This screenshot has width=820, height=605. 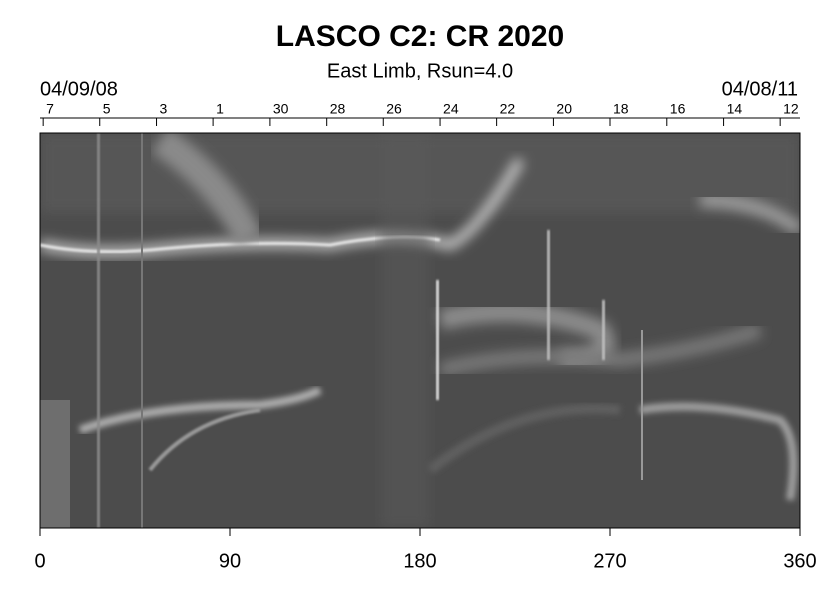 What do you see at coordinates (508, 109) in the screenshot?
I see `top-tick-label: 22` at bounding box center [508, 109].